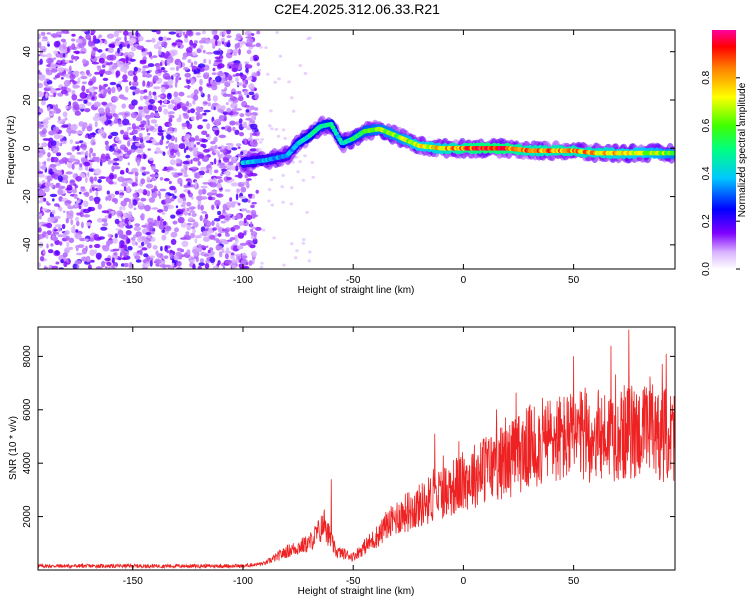 The image size is (750, 600). I want to click on colorbar-tick-label: 0.8, so click(706, 77).